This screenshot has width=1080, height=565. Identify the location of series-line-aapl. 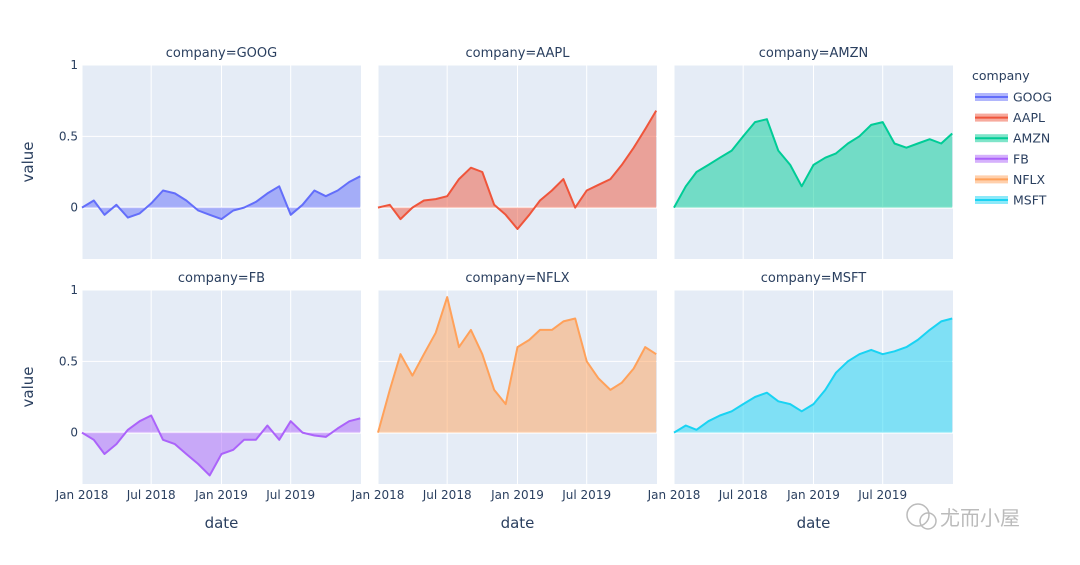
(517, 170).